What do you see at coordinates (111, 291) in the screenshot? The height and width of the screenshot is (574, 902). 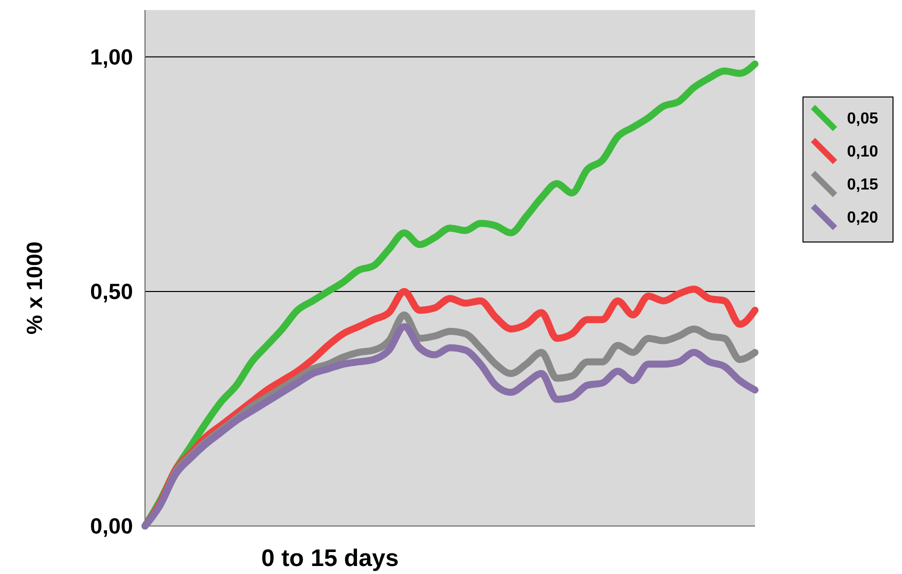 I see `y-tick-label: 0,50` at bounding box center [111, 291].